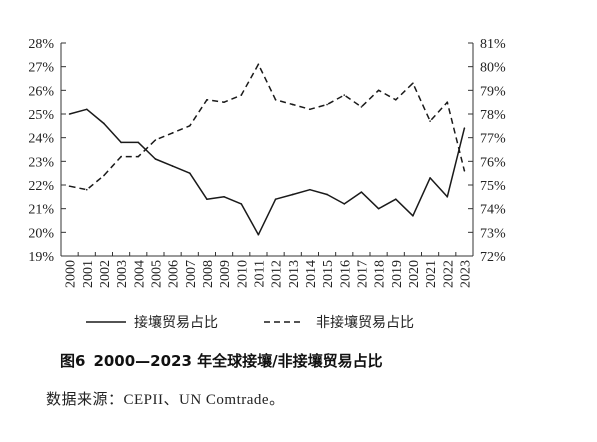 The height and width of the screenshot is (442, 597). What do you see at coordinates (122, 274) in the screenshot?
I see `x-axis-tick-label: 2003` at bounding box center [122, 274].